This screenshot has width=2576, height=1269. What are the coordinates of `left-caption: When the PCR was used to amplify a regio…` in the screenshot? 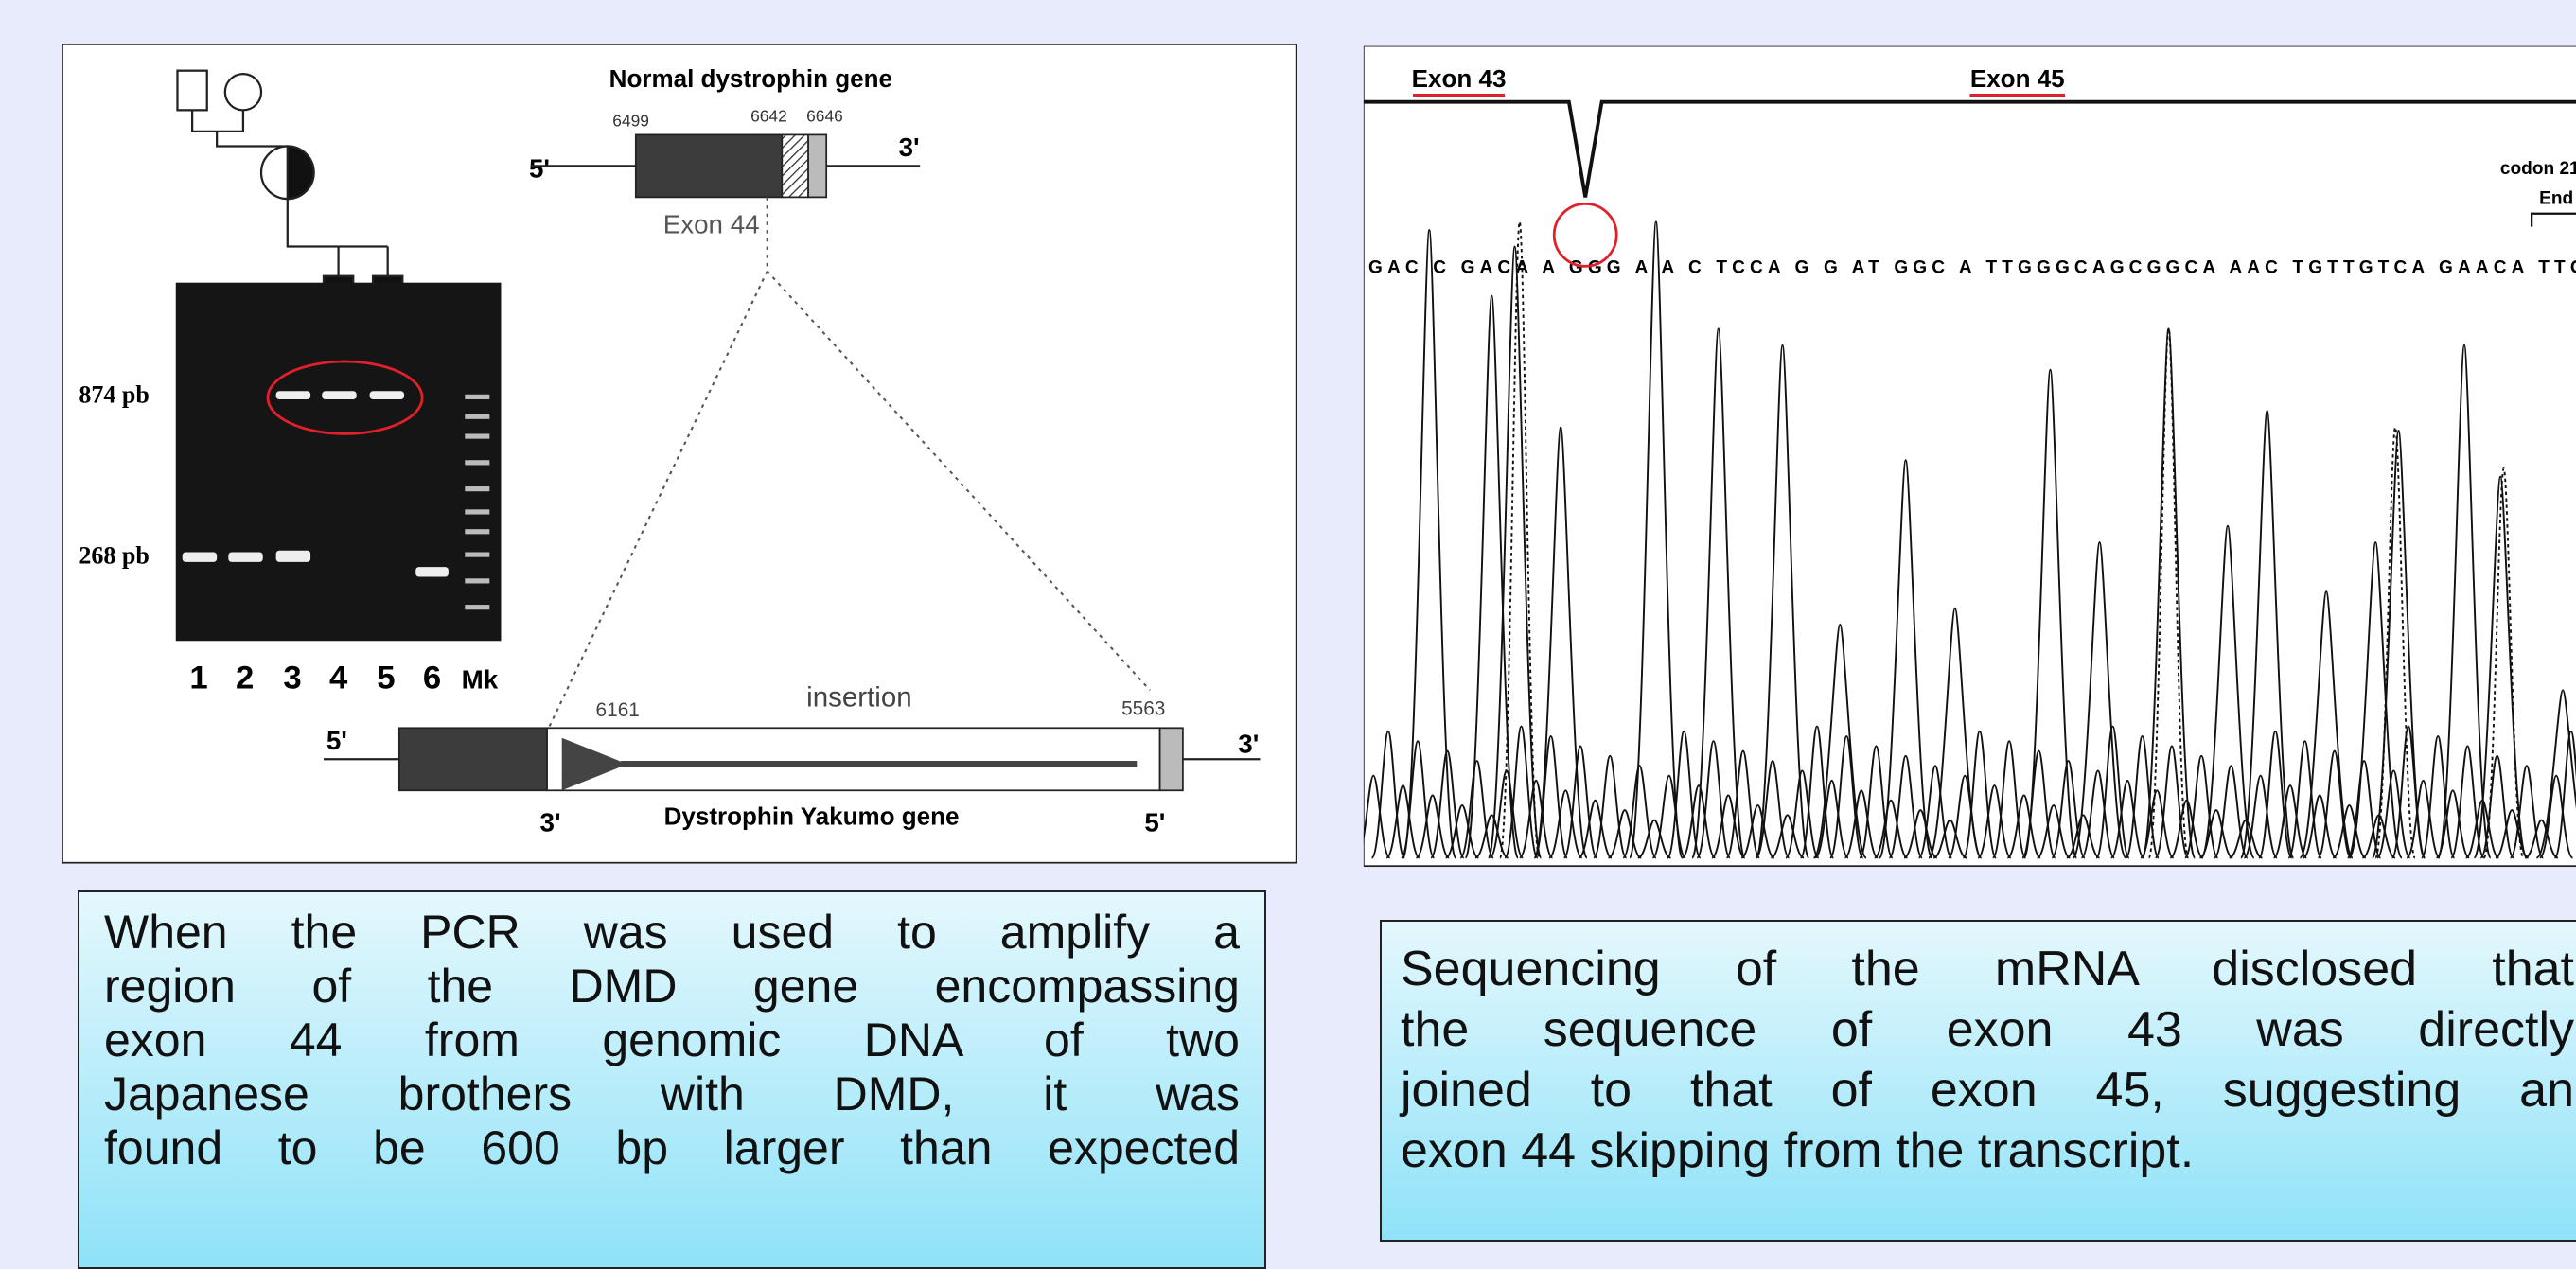 It's located at (672, 1079).